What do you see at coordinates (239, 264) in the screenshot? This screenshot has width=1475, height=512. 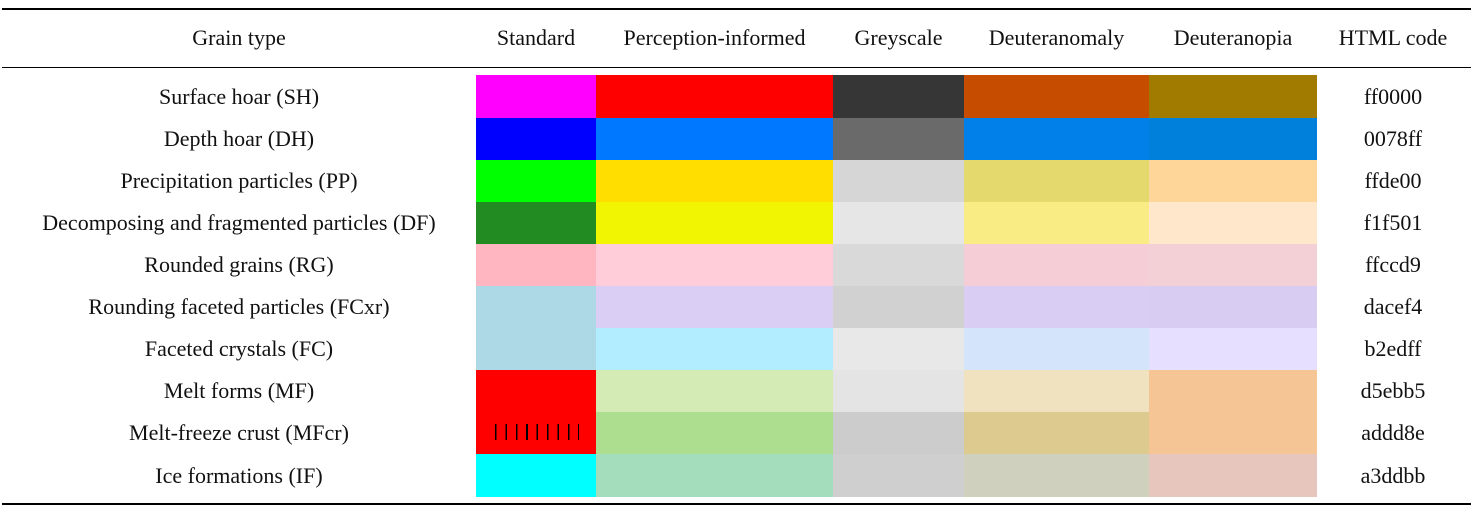 I see `grain-type-label: Rounded grains (RG)` at bounding box center [239, 264].